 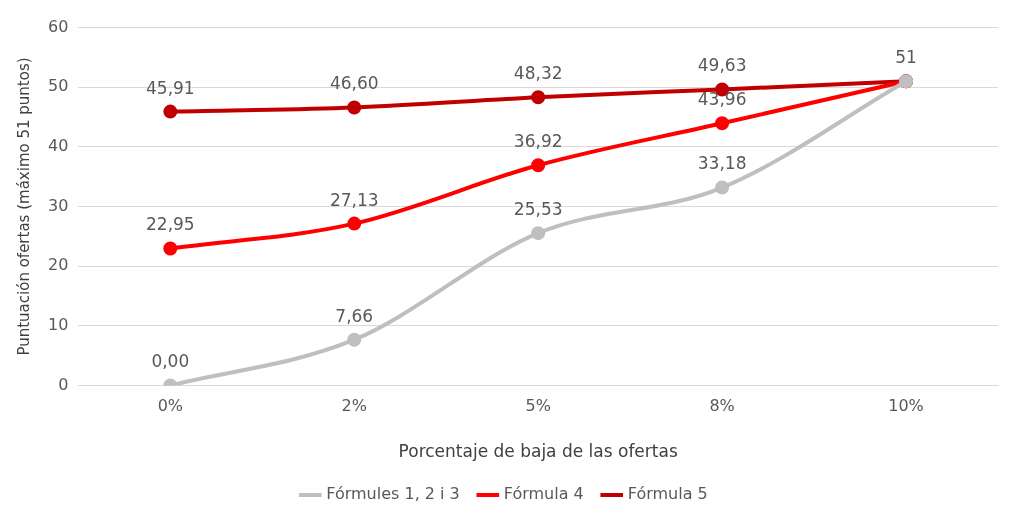 What do you see at coordinates (58, 26) in the screenshot?
I see `y-tick-label: 60` at bounding box center [58, 26].